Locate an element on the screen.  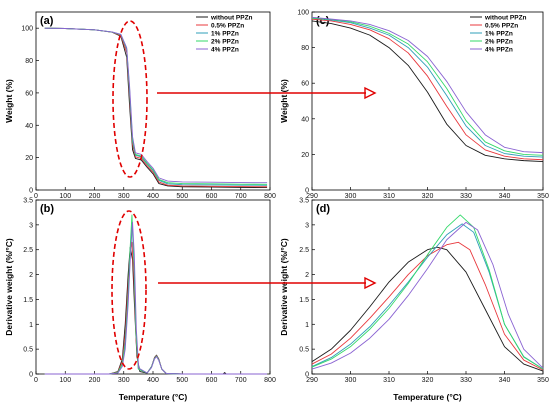
x-tick-label: 350 is located at coordinates (543, 196).